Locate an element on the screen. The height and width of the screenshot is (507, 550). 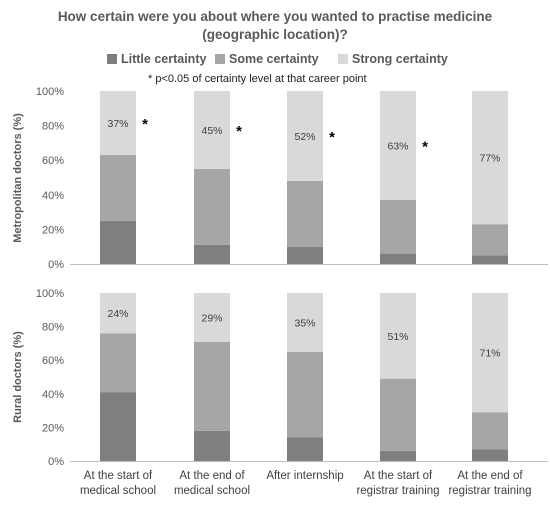
data-label-p2-c1: 24% is located at coordinates (117, 314).